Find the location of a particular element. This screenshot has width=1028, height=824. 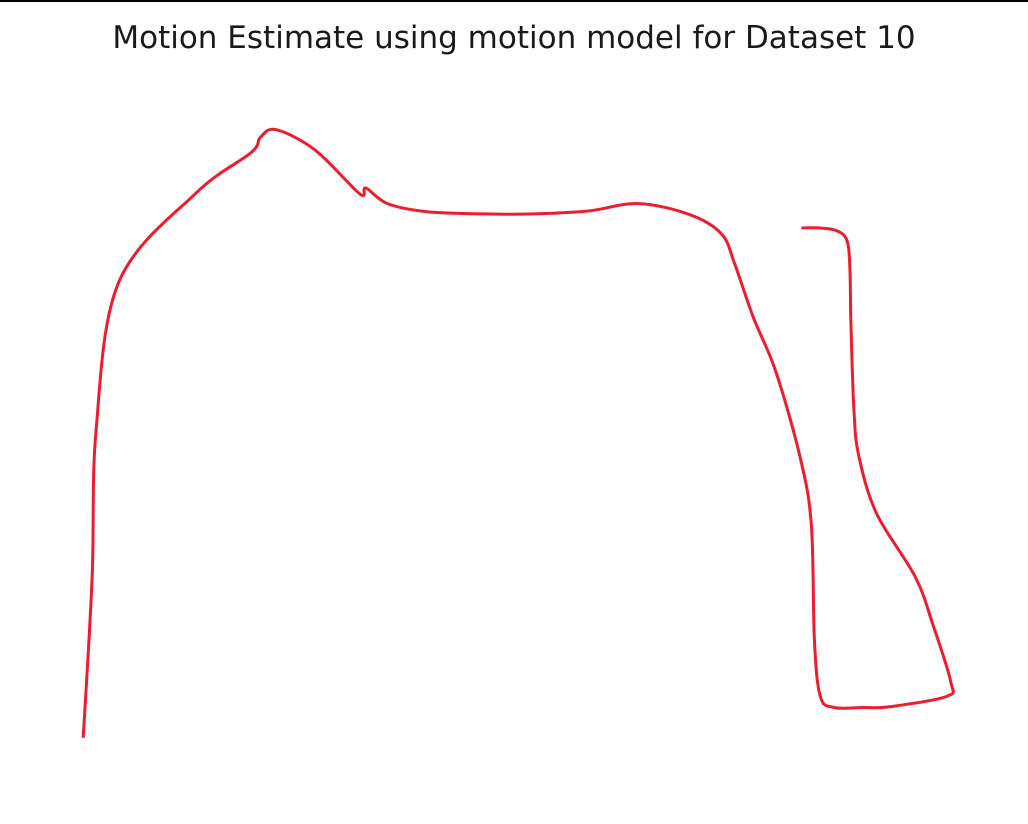

top-border is located at coordinates (514, 1).